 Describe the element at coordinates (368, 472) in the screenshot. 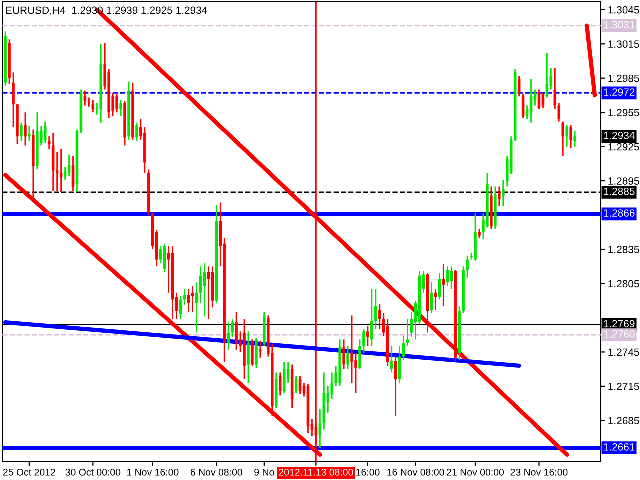

I see `x-tick-label: 16:00` at that location.